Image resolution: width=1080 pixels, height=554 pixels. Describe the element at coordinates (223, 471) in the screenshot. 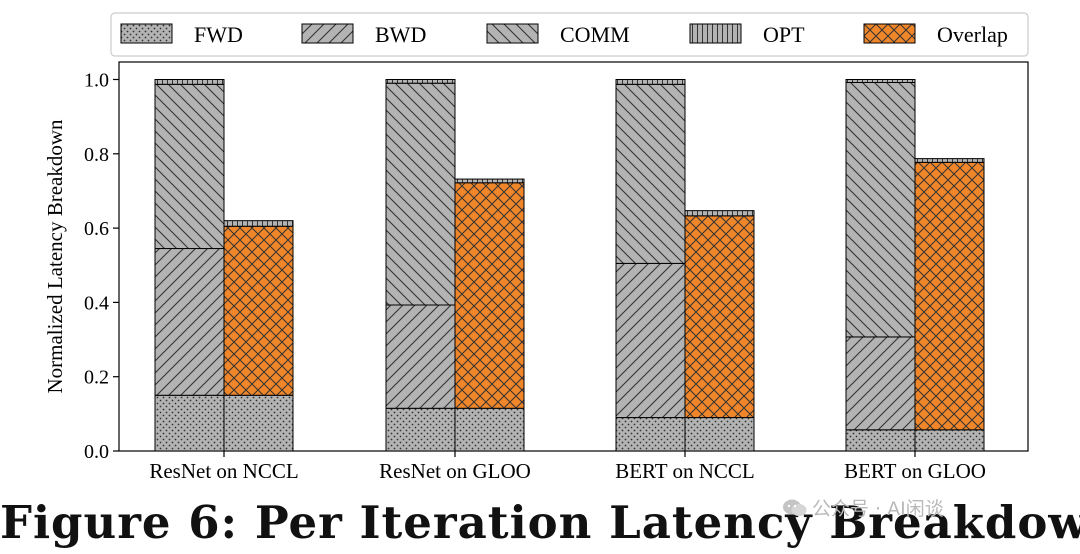

I see `x-tick-label: ResNet on NCCL` at that location.